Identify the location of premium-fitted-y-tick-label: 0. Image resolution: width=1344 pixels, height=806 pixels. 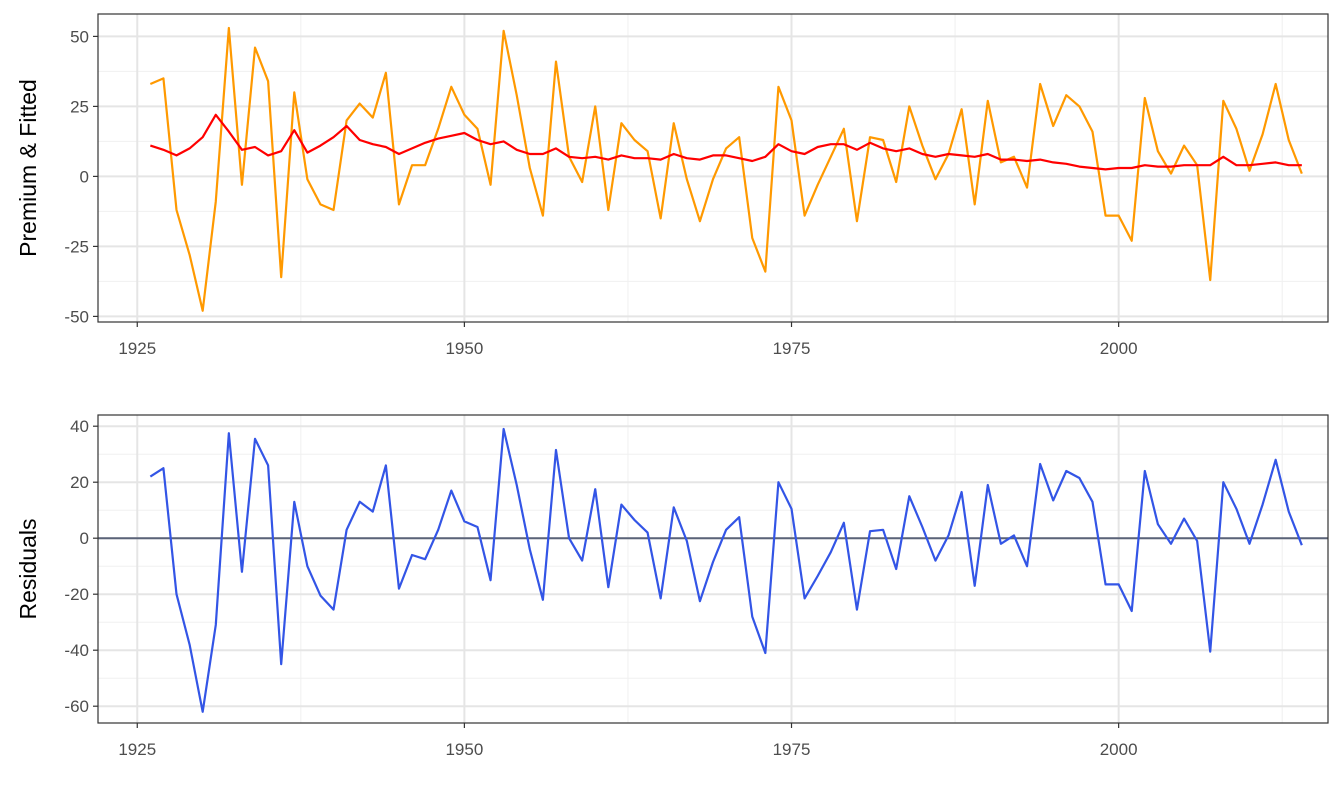
(84, 176).